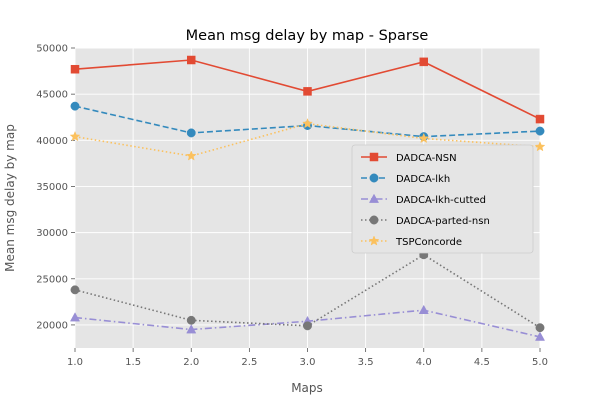 This screenshot has height=400, width=600. I want to click on x-tick-label: 2.5, so click(249, 362).